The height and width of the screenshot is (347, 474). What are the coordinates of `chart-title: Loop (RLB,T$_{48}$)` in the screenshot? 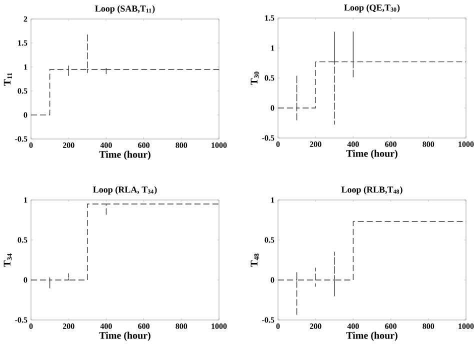 It's located at (371, 190).